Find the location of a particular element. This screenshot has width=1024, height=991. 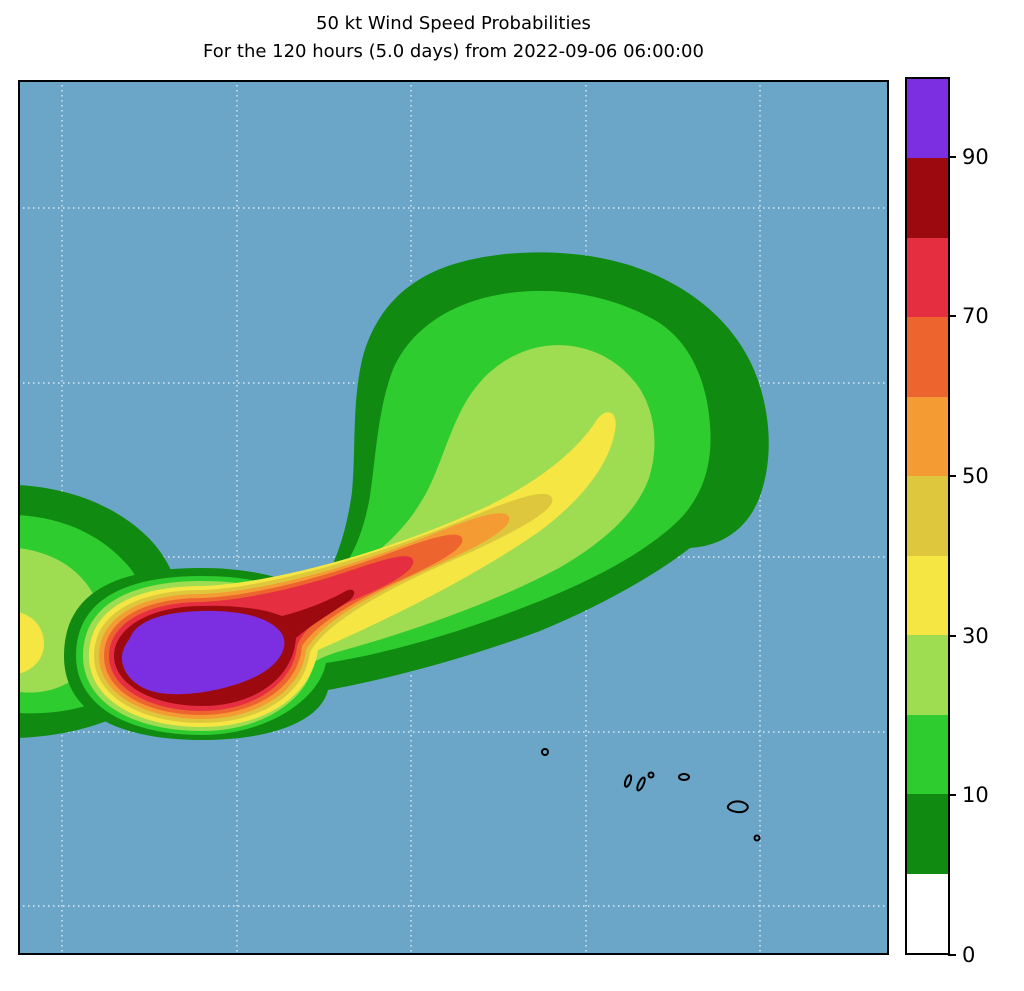

colorbar-ticks: 90 70 50 30 10 0 is located at coordinates (986, 522).